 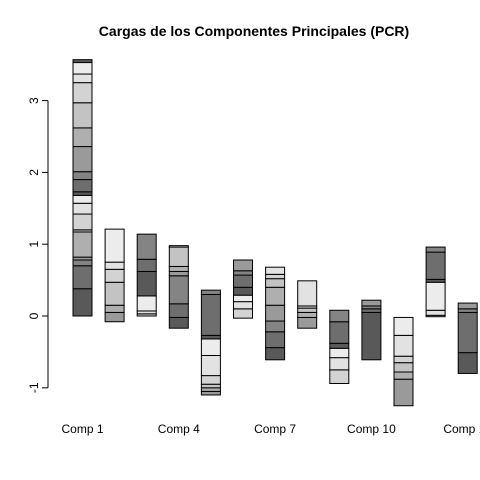 What do you see at coordinates (34, 100) in the screenshot?
I see `y-tick-label: 3` at bounding box center [34, 100].